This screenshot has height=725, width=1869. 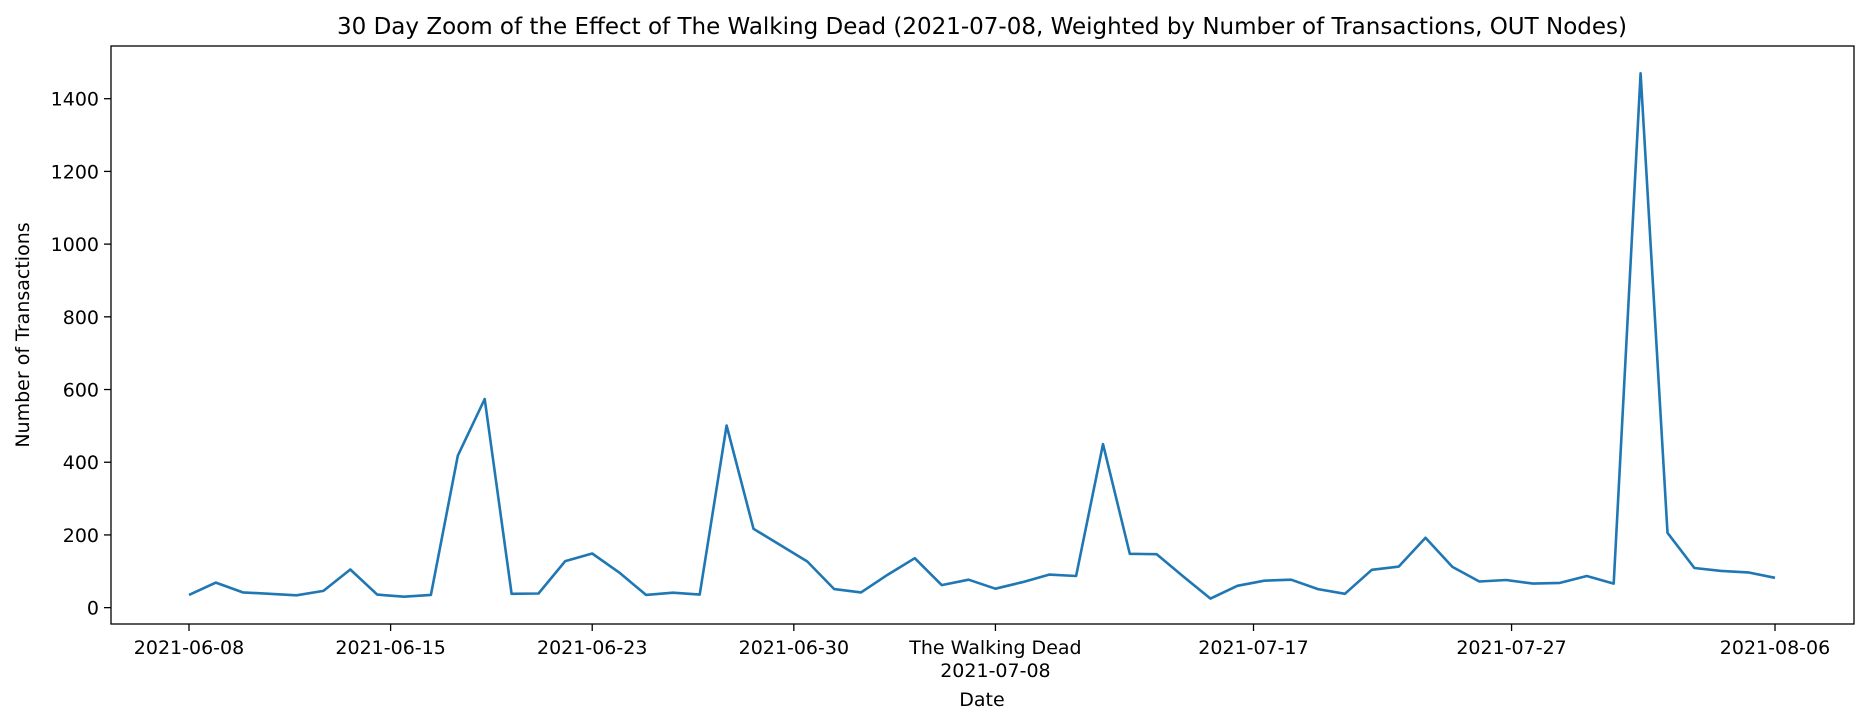 What do you see at coordinates (1511, 648) in the screenshot?
I see `x-tick-label: 2021-07-27` at bounding box center [1511, 648].